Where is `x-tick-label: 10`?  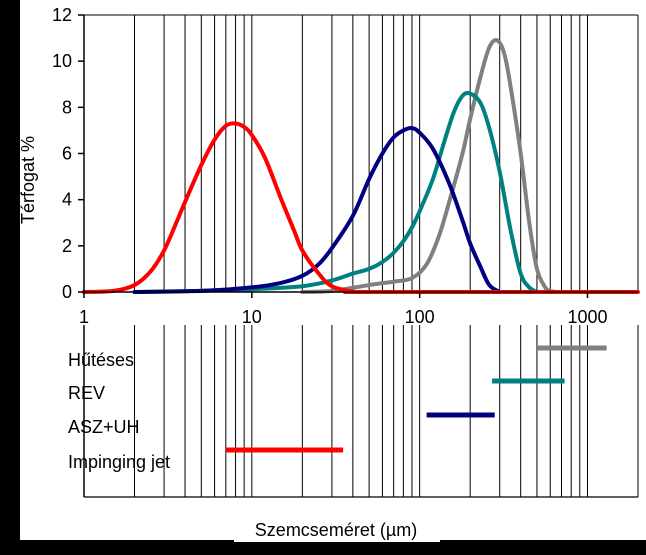
x-tick-label: 10 is located at coordinates (252, 317).